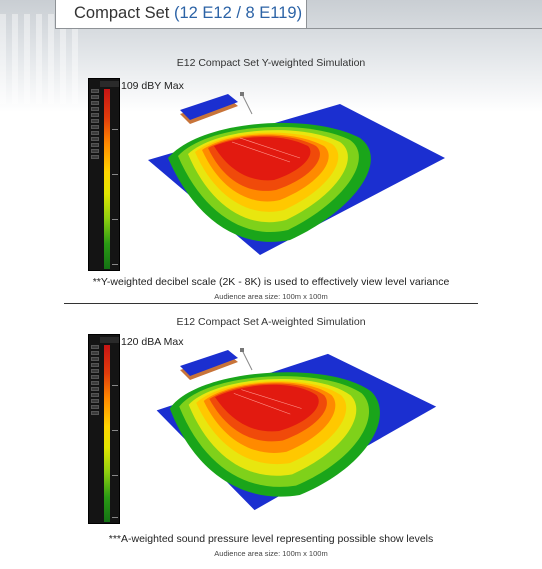  I want to click on sim1-heatmap, so click(296, 179).